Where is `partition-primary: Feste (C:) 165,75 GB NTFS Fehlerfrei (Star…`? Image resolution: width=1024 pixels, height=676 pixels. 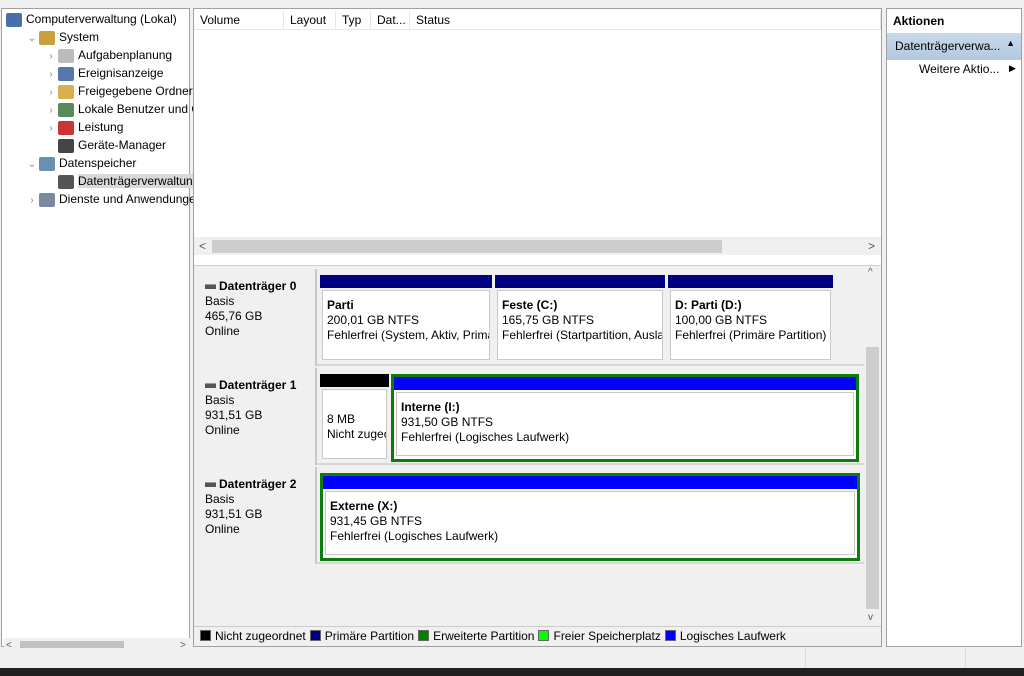
partition-primary: Feste (C:) 165,75 GB NTFS Fehlerfrei (Star… is located at coordinates (580, 319).